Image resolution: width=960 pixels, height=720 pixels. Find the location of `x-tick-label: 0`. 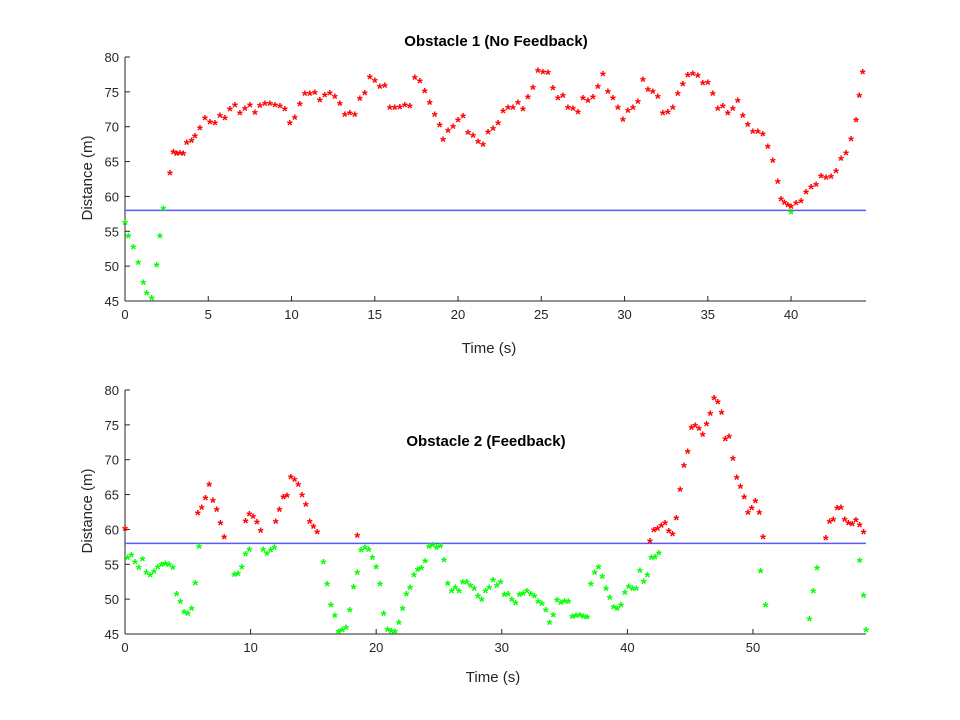

x-tick-label: 0 is located at coordinates (124, 647).